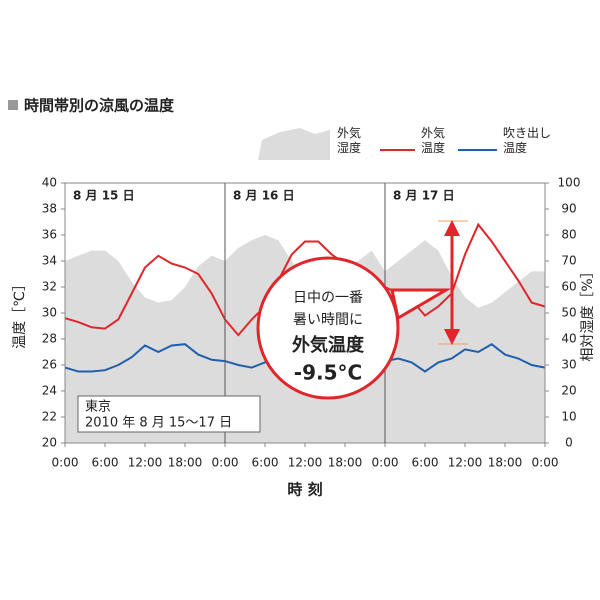 Image resolution: width=600 pixels, height=600 pixels. Describe the element at coordinates (328, 373) in the screenshot. I see `callout-text: -9.5°C` at that location.